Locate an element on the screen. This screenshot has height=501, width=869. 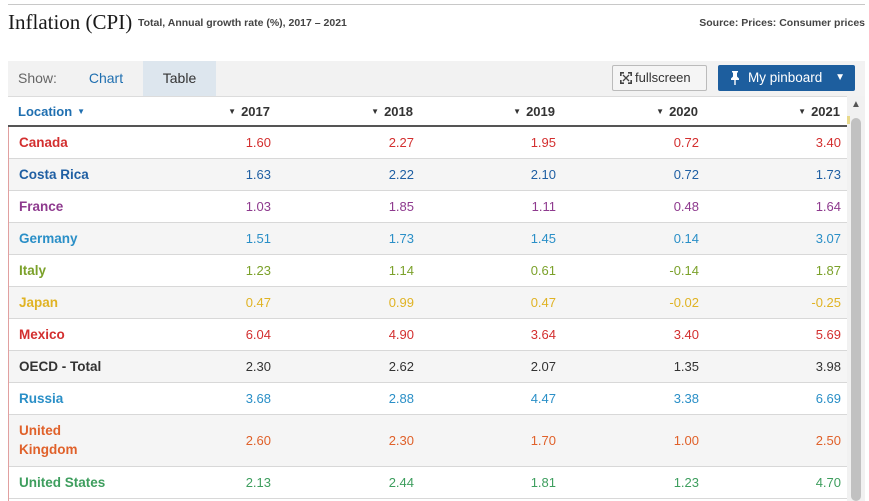
table-cell-value: 3.68 is located at coordinates (258, 398).